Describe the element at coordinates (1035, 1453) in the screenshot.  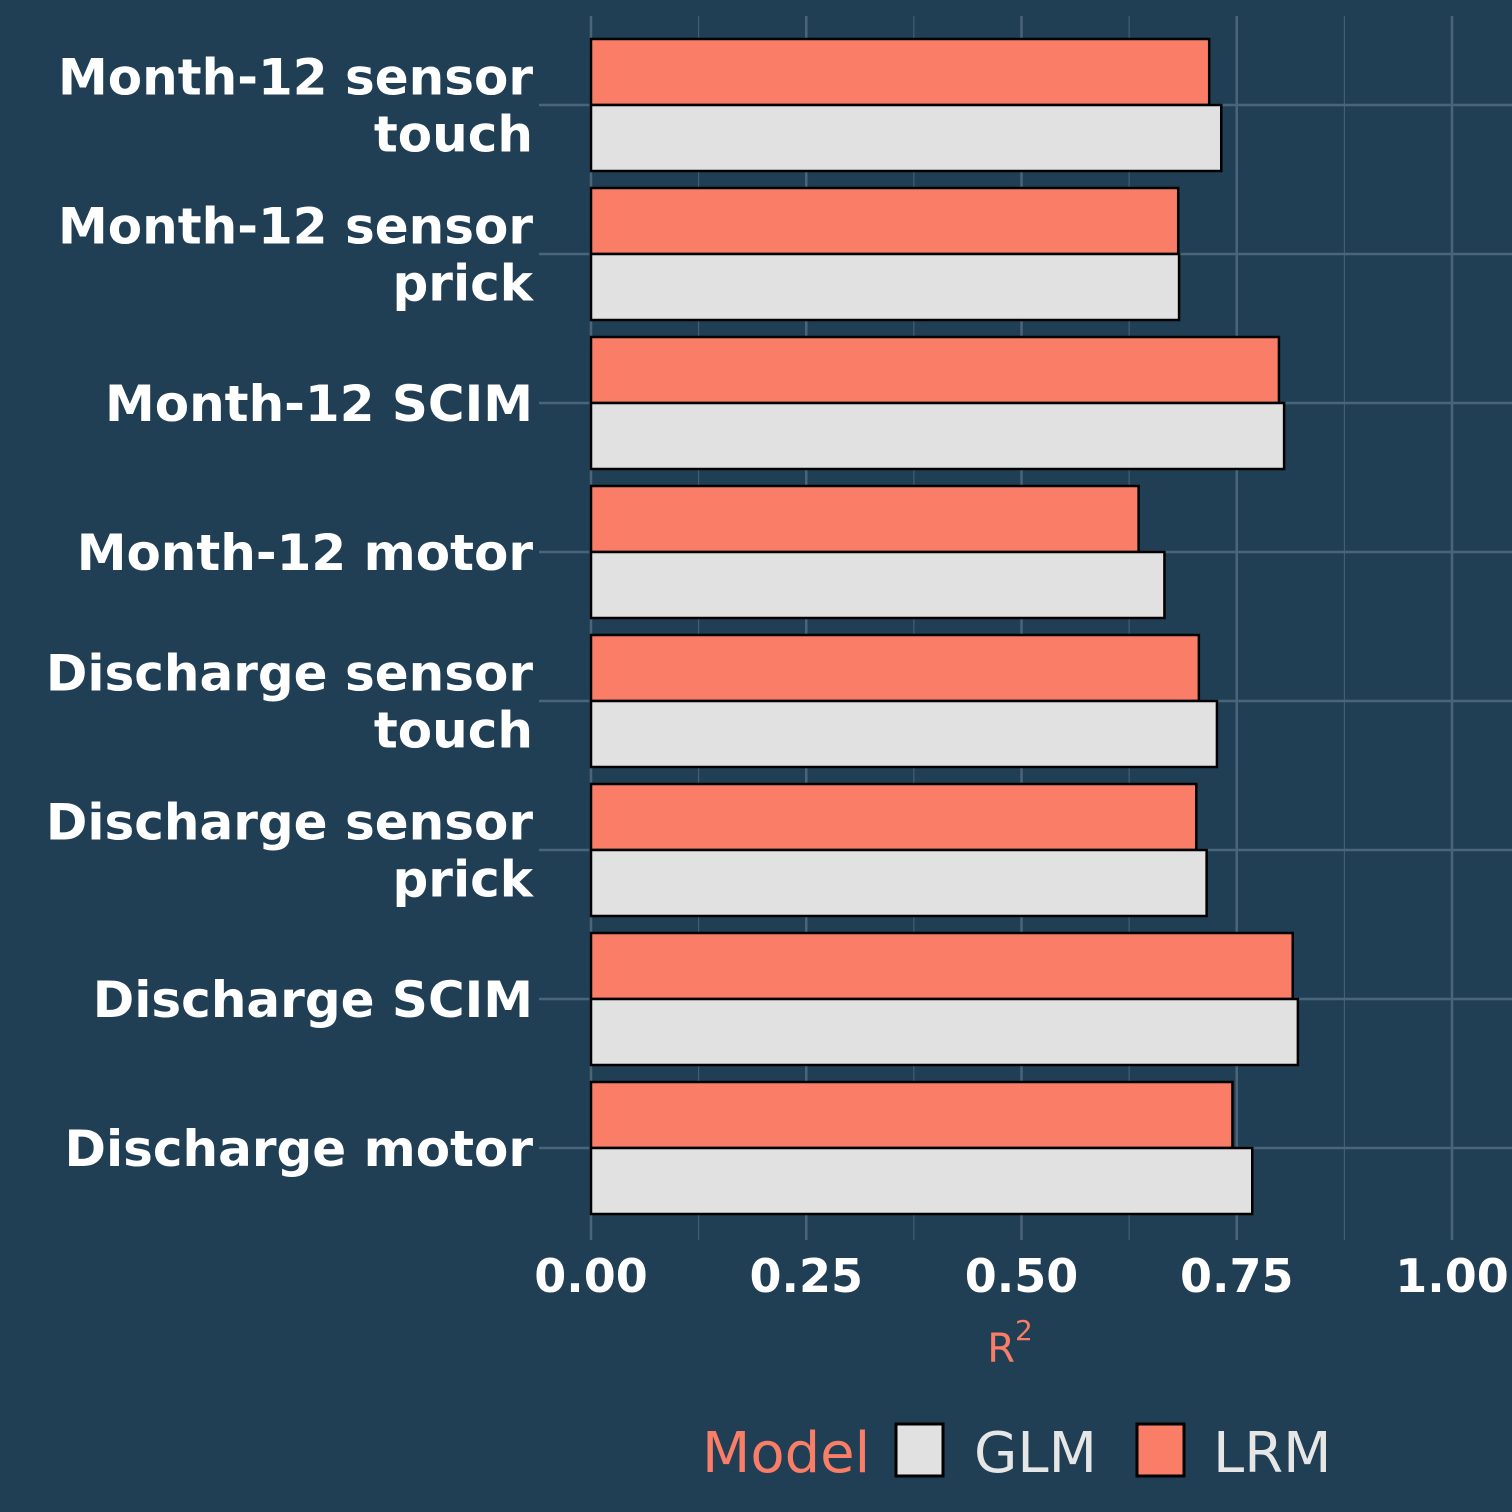
I see `legend-label-glm: GLM` at that location.